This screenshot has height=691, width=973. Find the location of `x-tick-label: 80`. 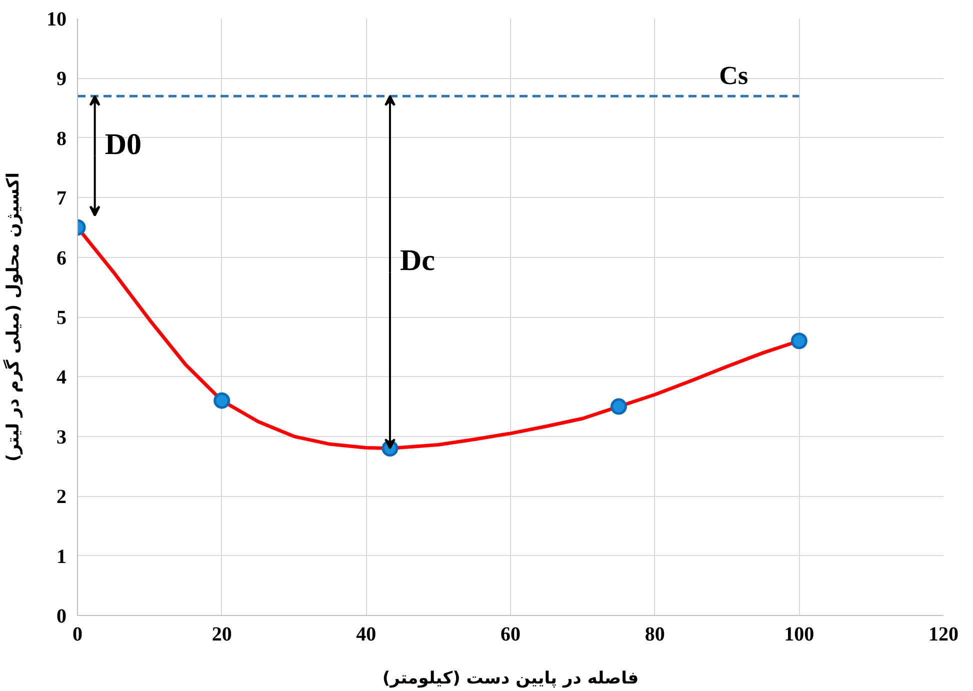

x-tick-label: 80 is located at coordinates (654, 635).